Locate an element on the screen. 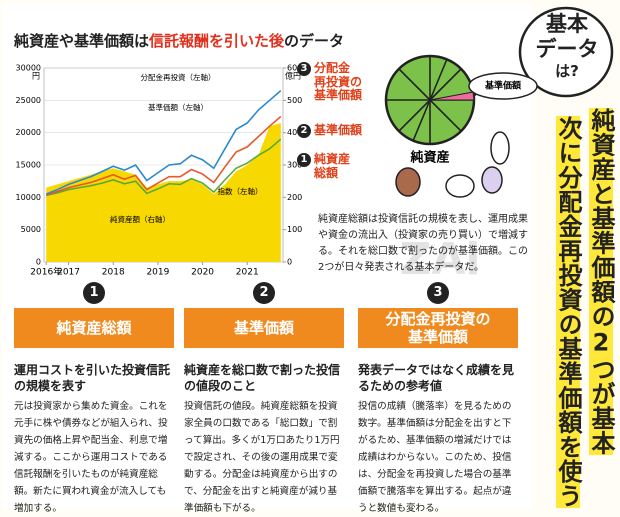 This screenshot has height=517, width=620. title-part: 信託報酬を引いた後 is located at coordinates (217, 41).